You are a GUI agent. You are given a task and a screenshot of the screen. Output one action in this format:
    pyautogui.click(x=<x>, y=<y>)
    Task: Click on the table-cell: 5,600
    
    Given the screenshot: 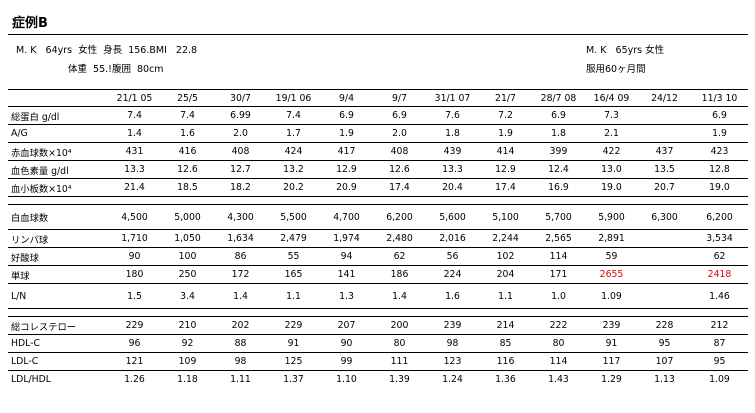 What is the action you would take?
    pyautogui.click(x=452, y=217)
    